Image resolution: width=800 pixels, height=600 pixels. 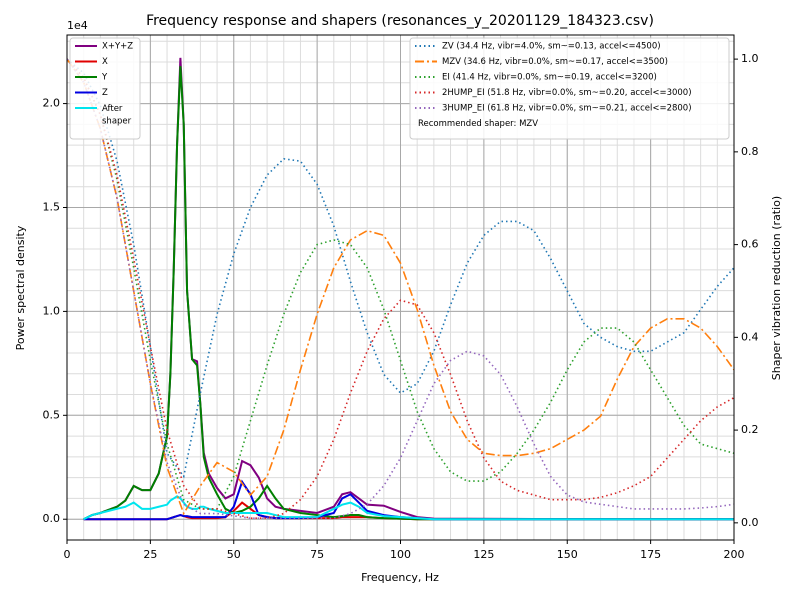 What do you see at coordinates (750, 151) in the screenshot?
I see `y2-tick-label: 0.8` at bounding box center [750, 151].